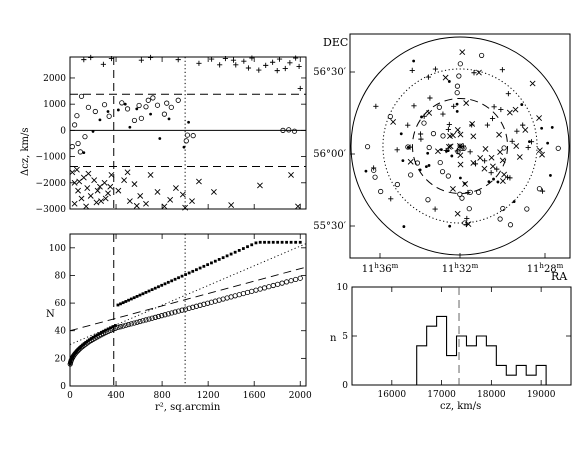 The width and height of the screenshot is (583, 451). Describe the element at coordinates (451, 347) in the screenshot. I see `panel-velocity-histogram: n cz, km/s 0 5 10 16000 17000 18000 19000` at that location.